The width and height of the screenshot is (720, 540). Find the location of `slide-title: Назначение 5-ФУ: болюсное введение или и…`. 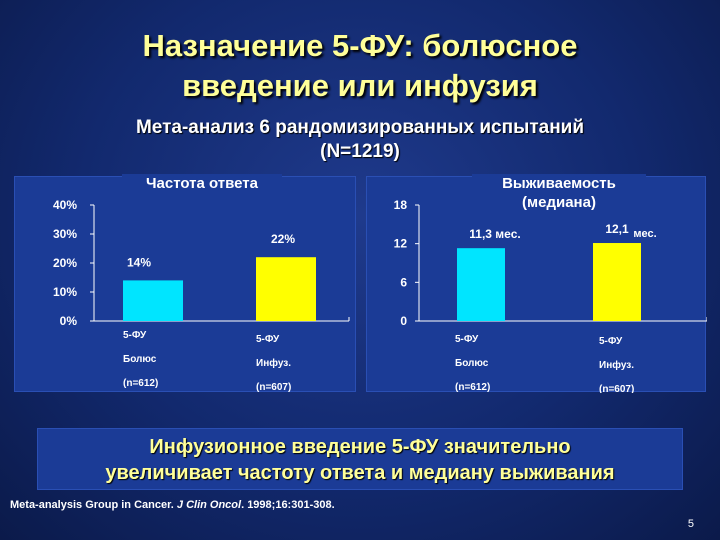

slide-title: Назначение 5-ФУ: болюсное введение или и… is located at coordinates (360, 66).